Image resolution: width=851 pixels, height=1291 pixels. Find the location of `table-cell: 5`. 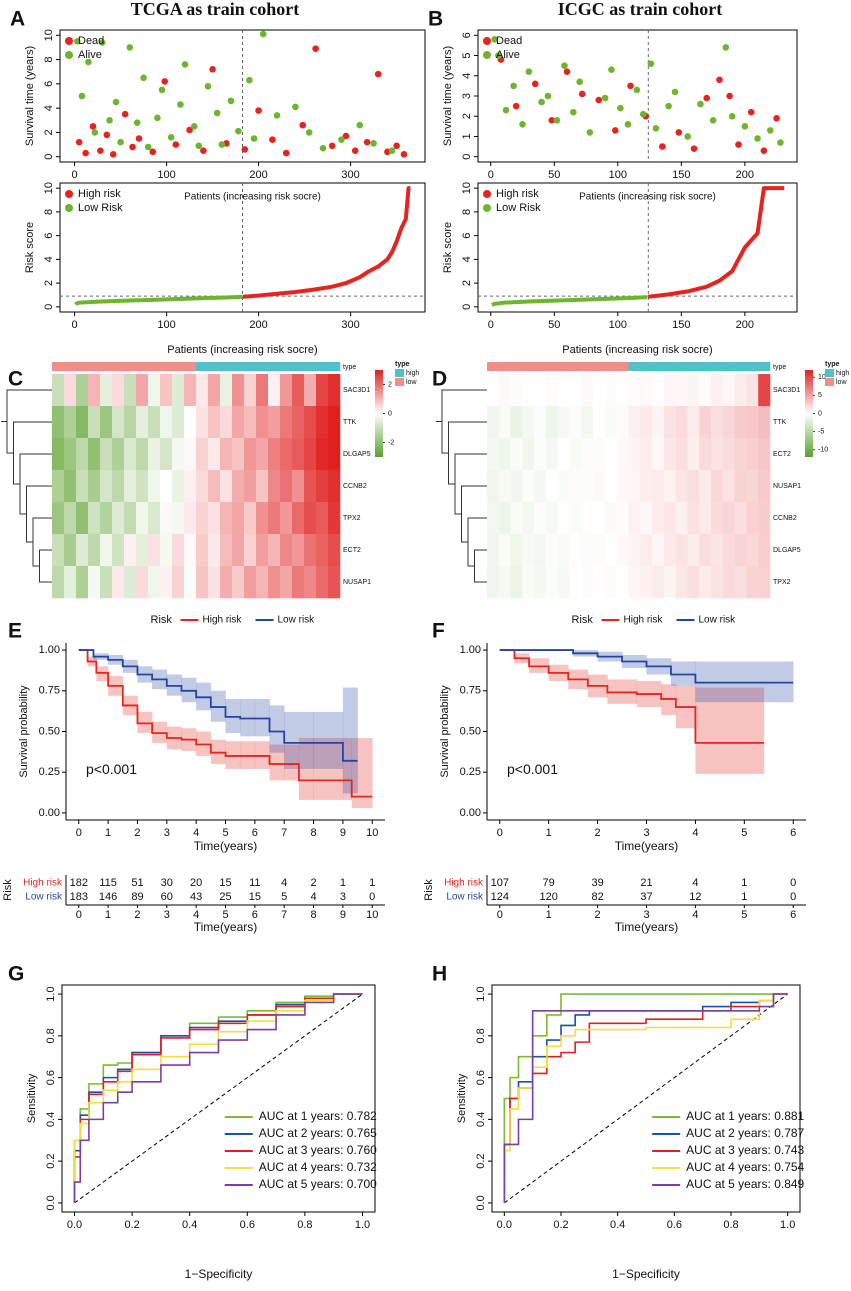

table-cell: 5 is located at coordinates (284, 897).